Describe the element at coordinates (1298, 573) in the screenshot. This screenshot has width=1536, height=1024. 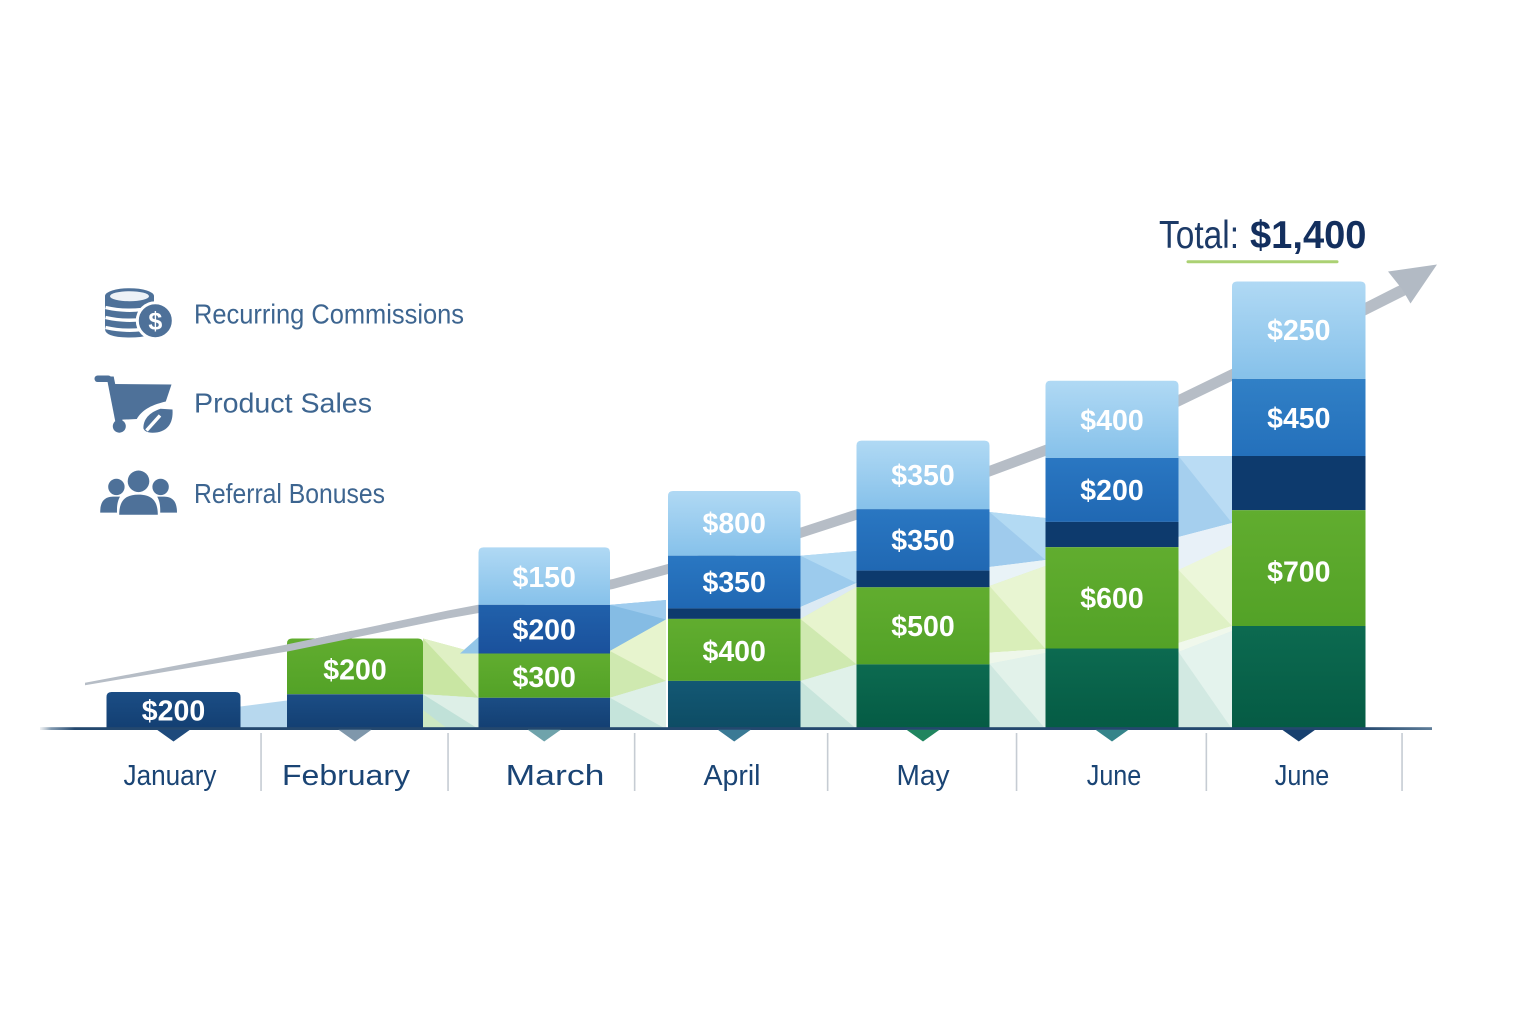
I see `svg-text: $700` at that location.